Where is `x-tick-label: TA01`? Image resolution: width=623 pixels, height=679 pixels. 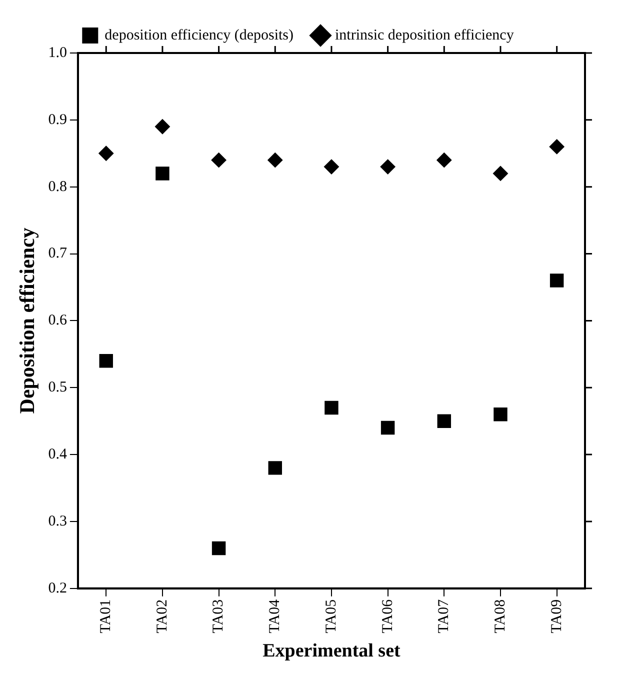
x-tick-label: TA01 is located at coordinates (106, 616).